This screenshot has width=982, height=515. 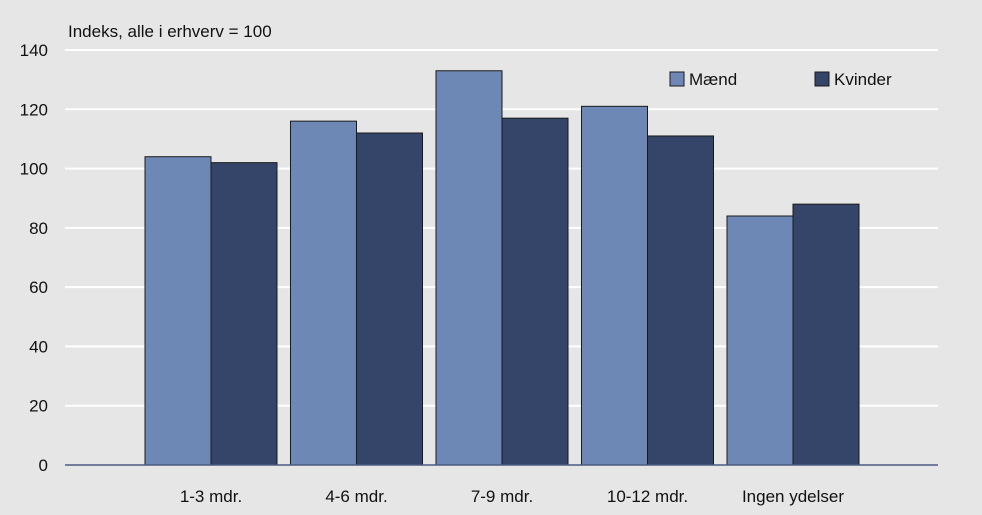 I want to click on x-tick-label: 4-6 mdr., so click(x=356, y=496).